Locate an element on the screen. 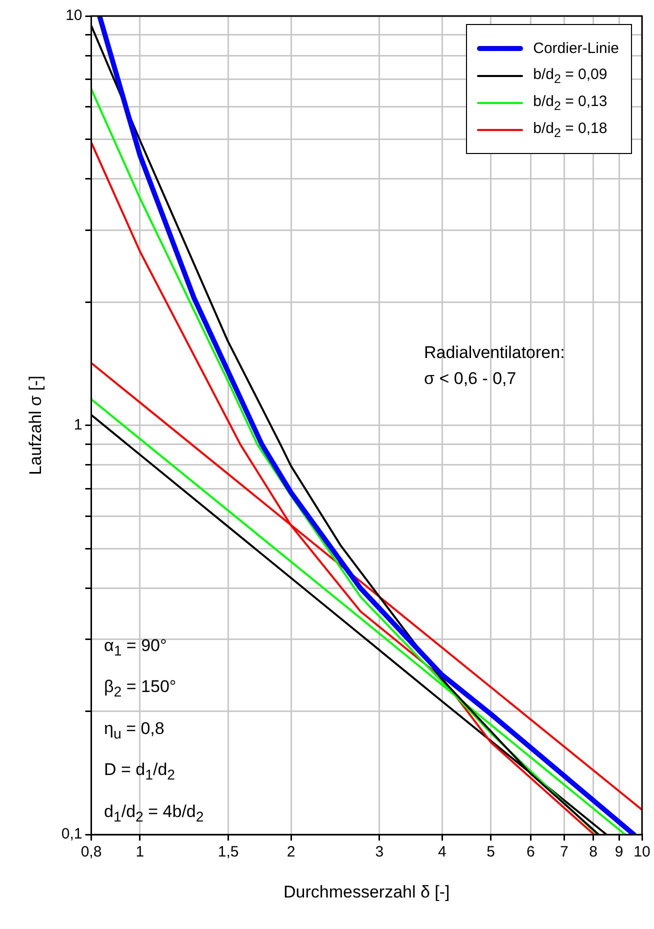  x-tick-label: 8 is located at coordinates (593, 852).